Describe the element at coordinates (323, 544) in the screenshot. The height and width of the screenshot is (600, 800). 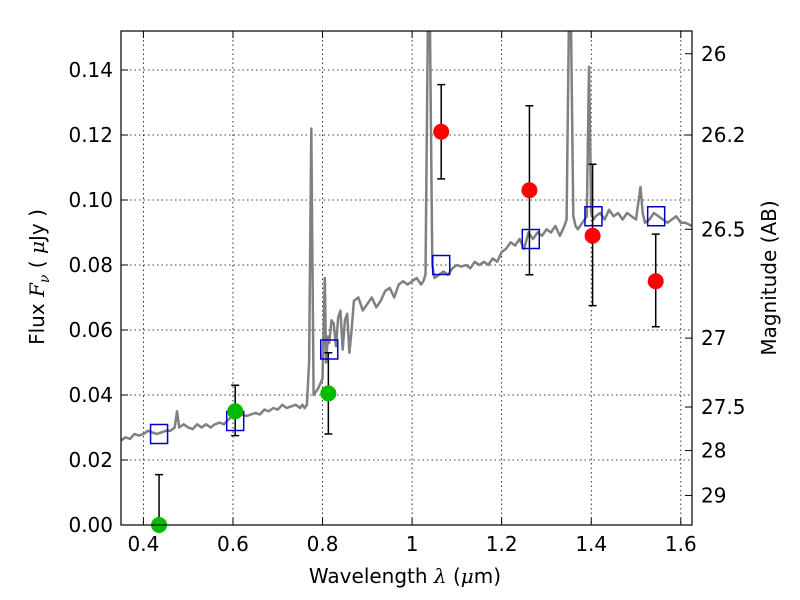
I see `x-tick-label: 0.8` at that location.